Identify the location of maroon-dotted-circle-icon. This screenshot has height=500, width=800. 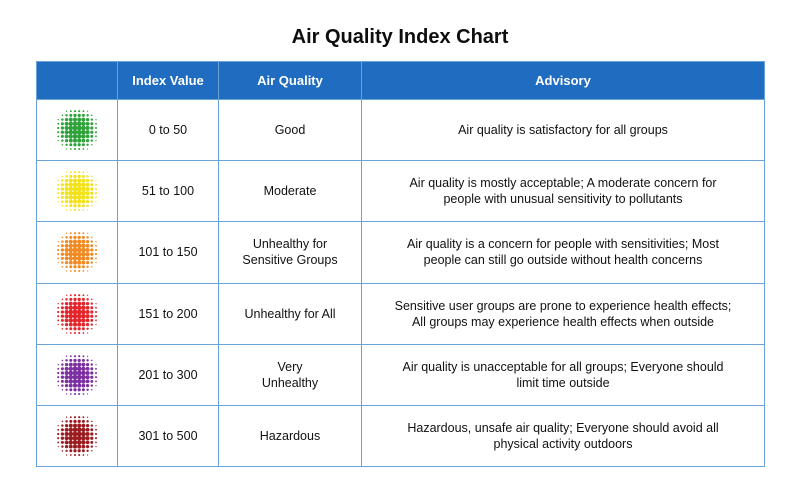
(77, 436).